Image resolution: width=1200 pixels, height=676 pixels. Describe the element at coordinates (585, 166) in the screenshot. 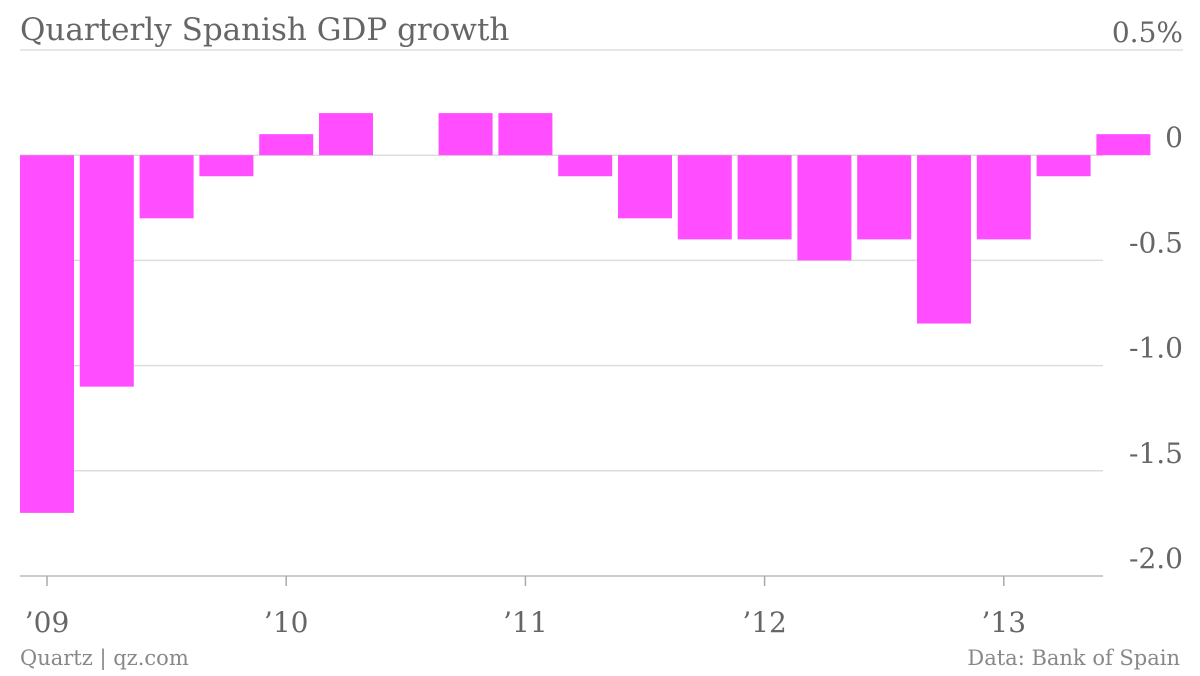

I see `bar-2011-q2` at that location.